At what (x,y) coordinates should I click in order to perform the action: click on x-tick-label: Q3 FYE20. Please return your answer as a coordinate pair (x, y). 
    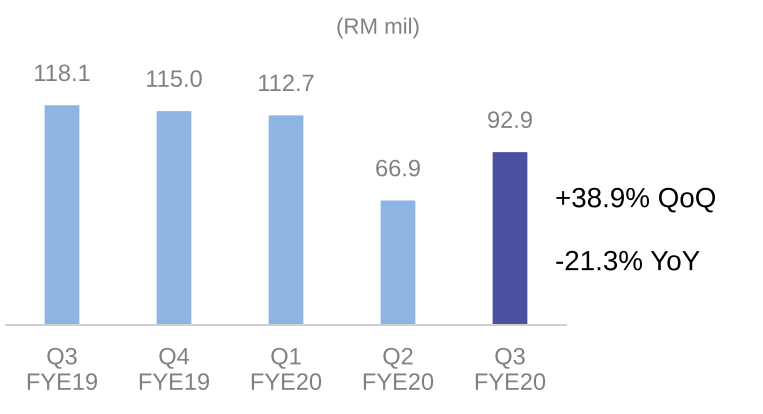
    Looking at the image, I should click on (511, 369).